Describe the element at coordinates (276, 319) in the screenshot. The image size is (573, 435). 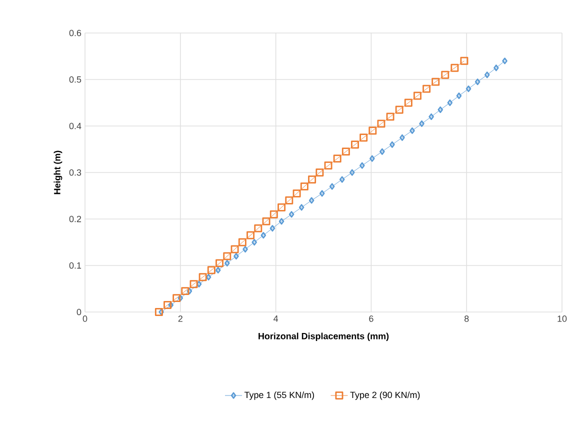
I see `x-tick-label: 4` at that location.